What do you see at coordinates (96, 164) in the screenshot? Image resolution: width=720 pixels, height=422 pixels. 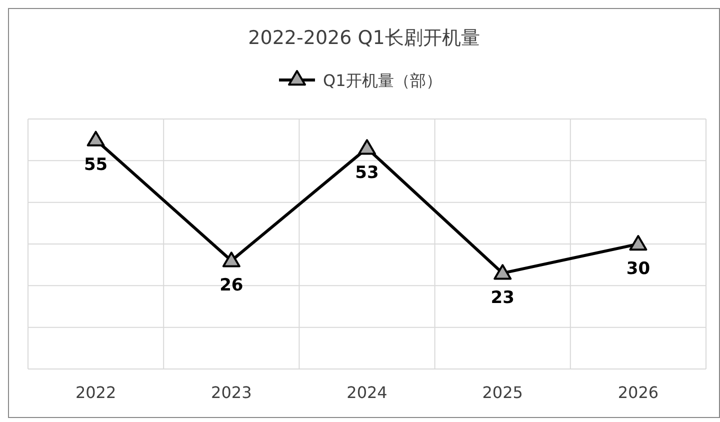 I see `data-label: 55` at bounding box center [96, 164].